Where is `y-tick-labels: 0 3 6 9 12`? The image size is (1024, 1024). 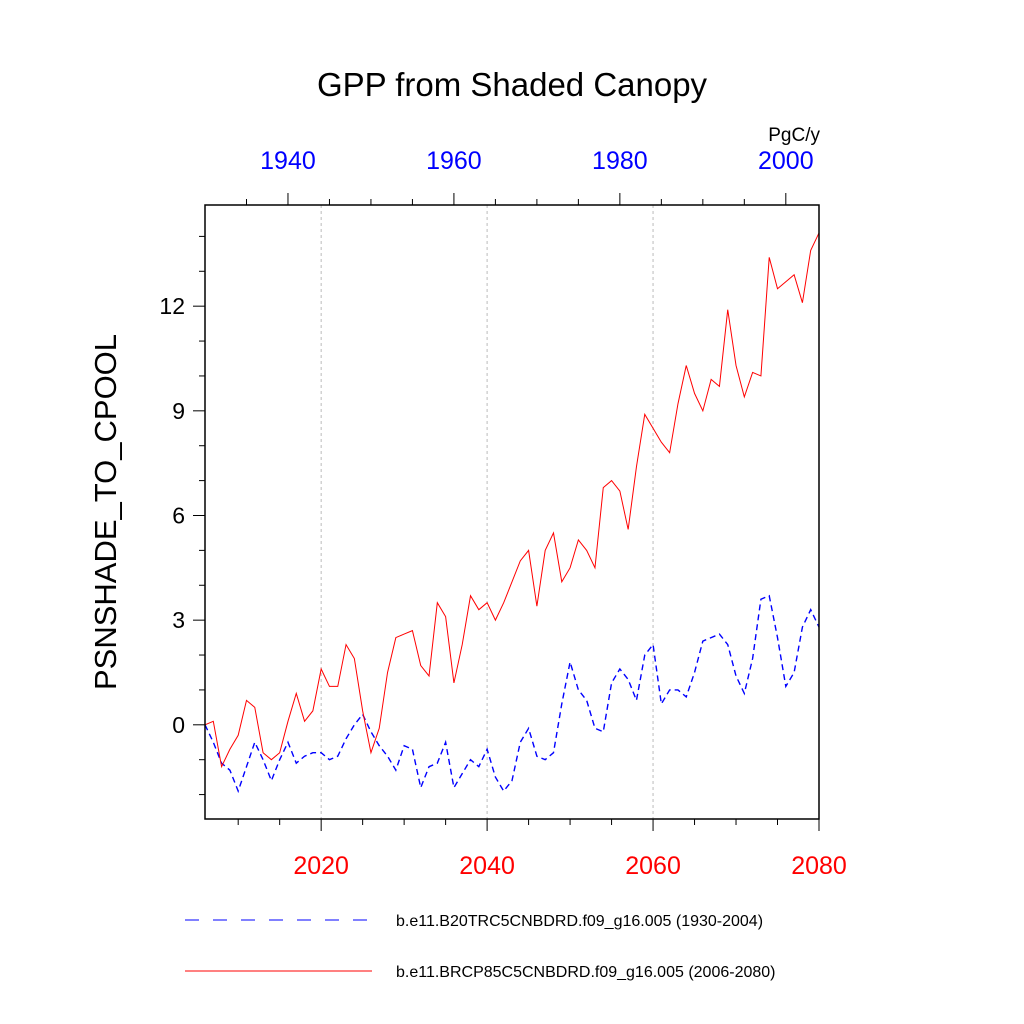
y-tick-labels: 0 3 6 9 12 is located at coordinates (172, 515).